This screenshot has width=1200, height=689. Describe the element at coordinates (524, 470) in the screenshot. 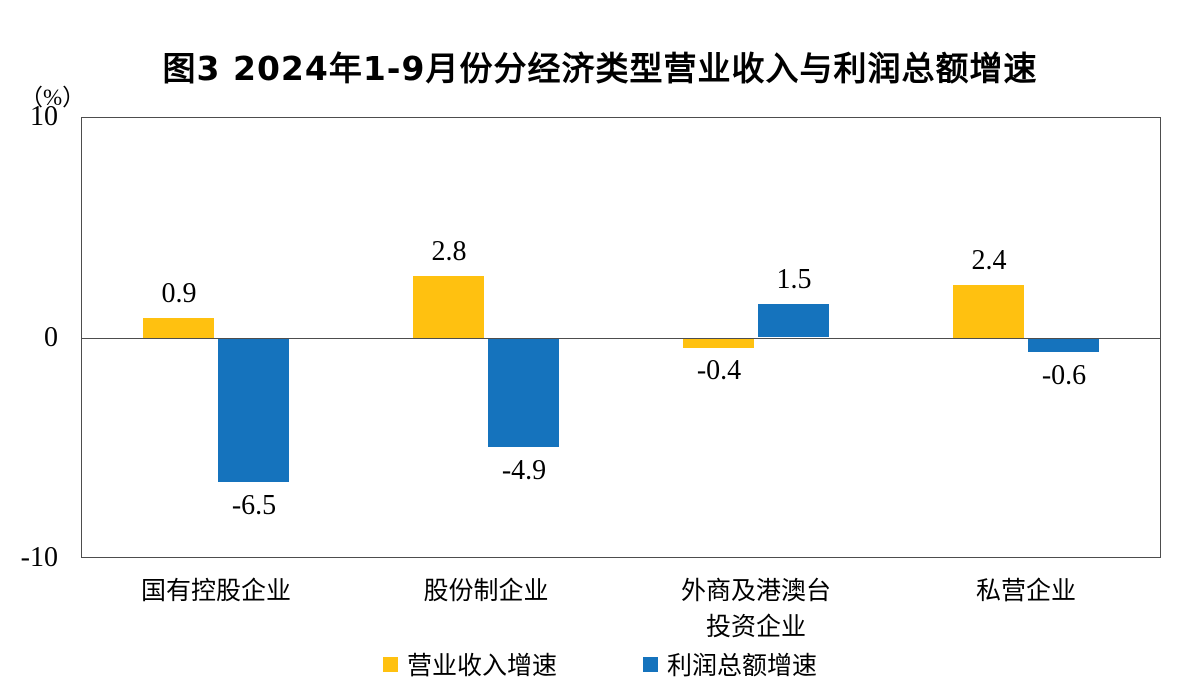

I see `profit-bar-value-label-1: -4.9` at that location.